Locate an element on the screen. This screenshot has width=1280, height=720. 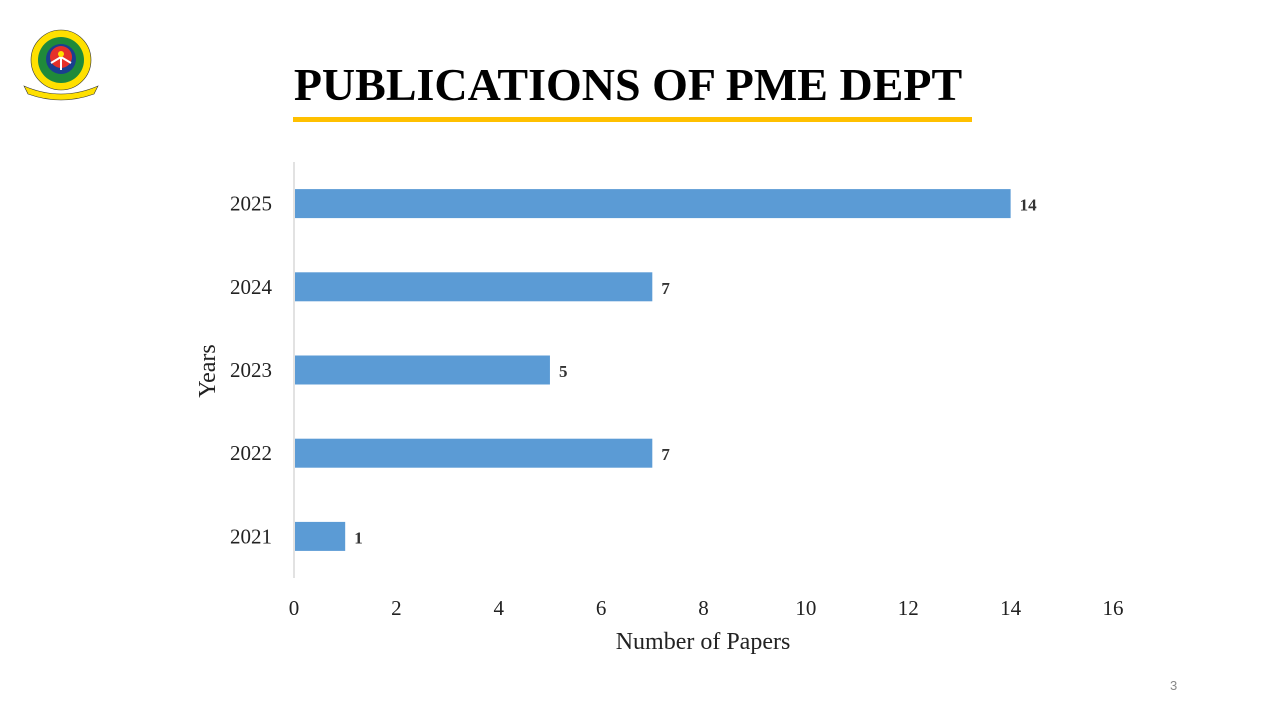
y-tick-label: 2024 is located at coordinates (251, 287).